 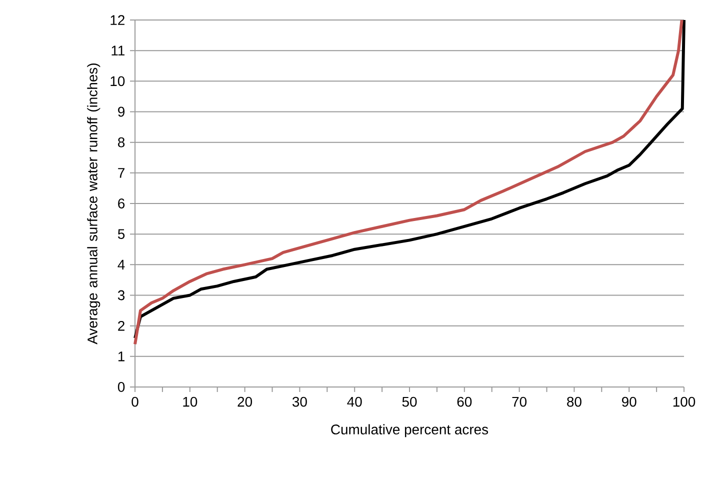 I want to click on x-tick-label: 20, so click(x=245, y=401).